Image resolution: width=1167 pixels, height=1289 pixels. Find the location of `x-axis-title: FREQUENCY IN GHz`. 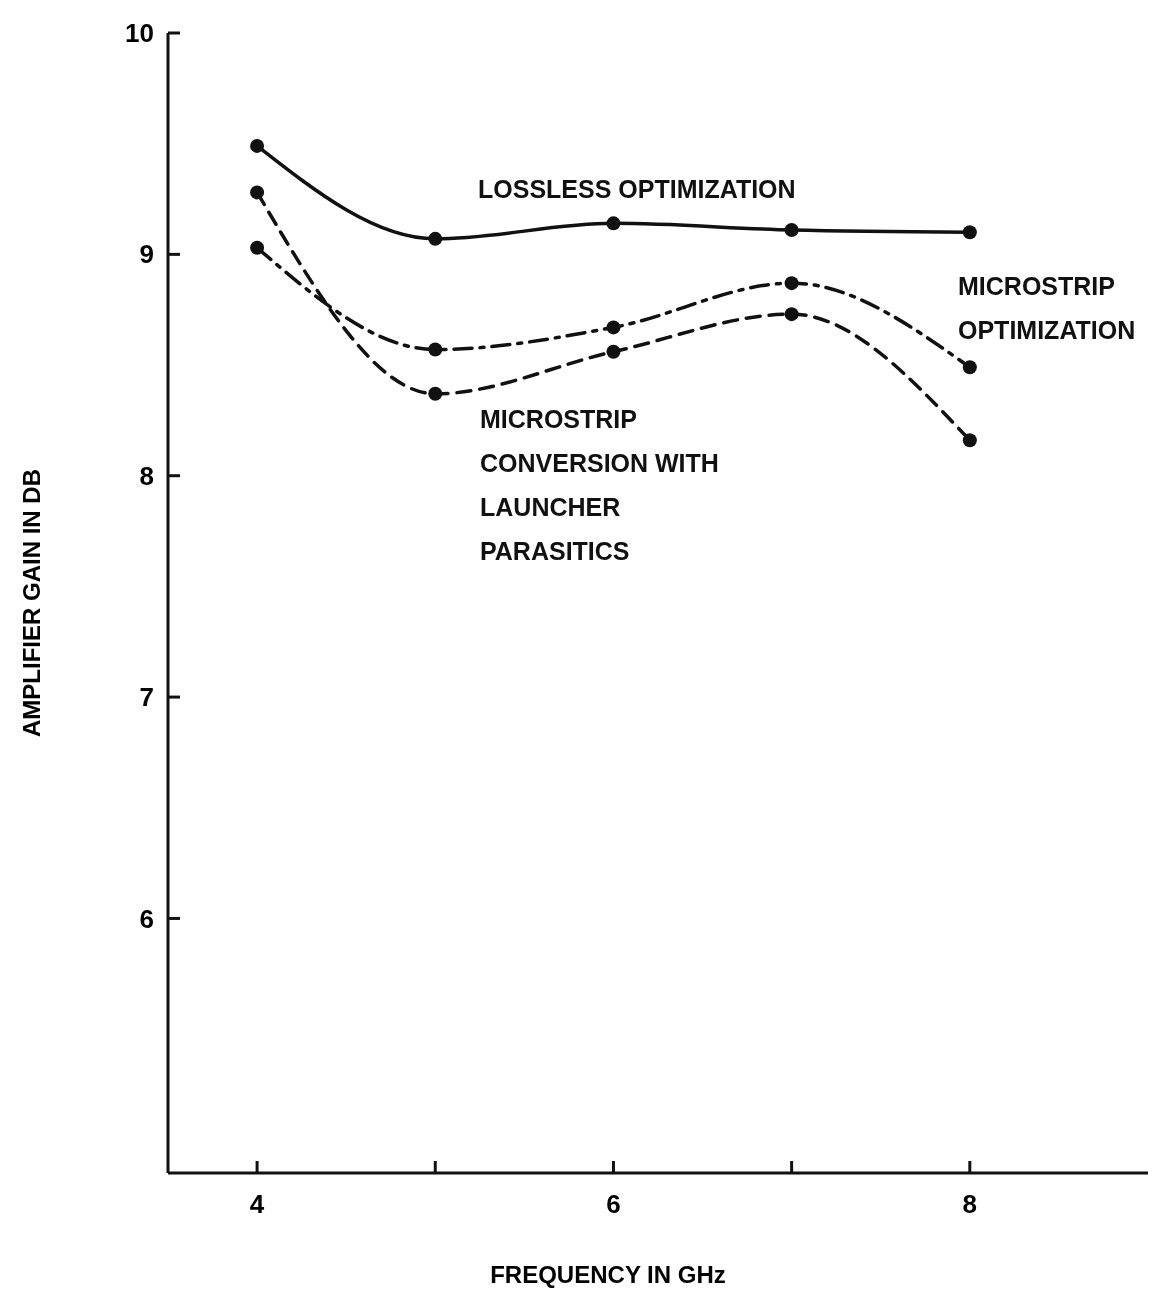

x-axis-title: FREQUENCY IN GHz is located at coordinates (608, 1274).